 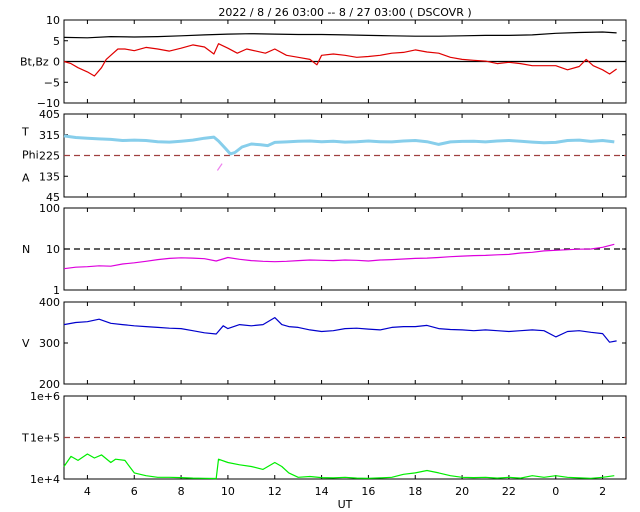 I want to click on x-tick-label: 10, so click(x=228, y=491).